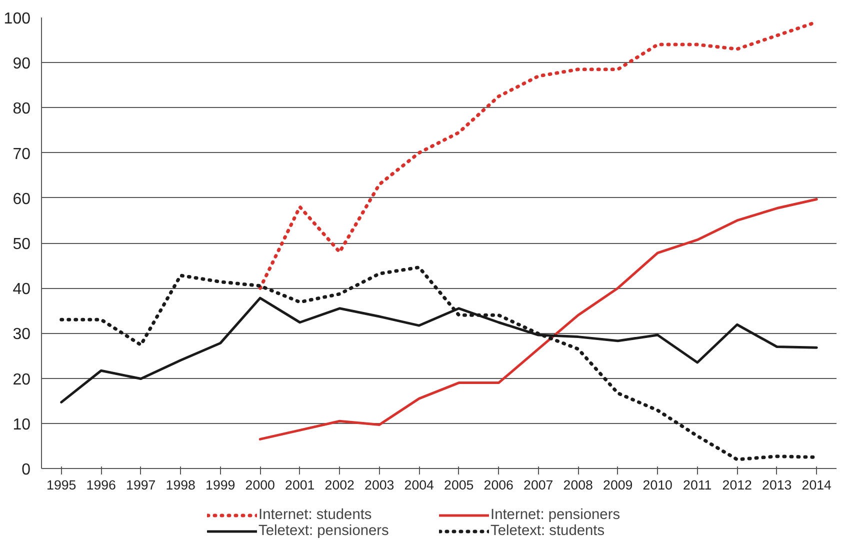 The width and height of the screenshot is (851, 557). What do you see at coordinates (181, 485) in the screenshot?
I see `x-tick-label: 1998` at bounding box center [181, 485].